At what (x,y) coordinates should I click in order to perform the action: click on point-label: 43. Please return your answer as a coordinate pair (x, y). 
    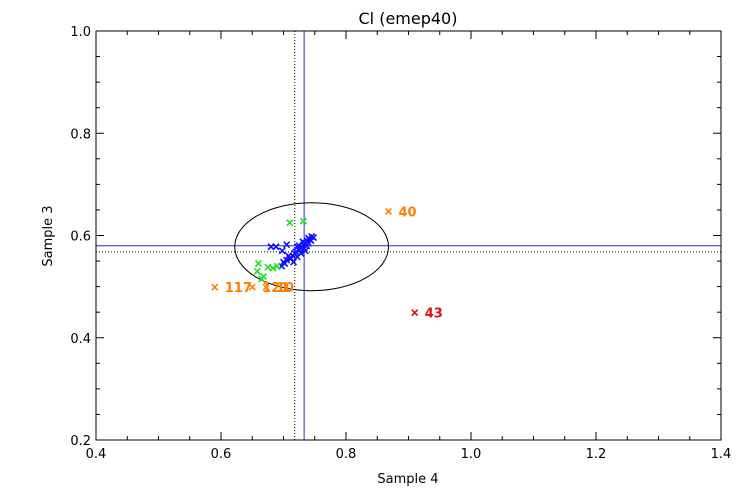
    Looking at the image, I should click on (434, 314).